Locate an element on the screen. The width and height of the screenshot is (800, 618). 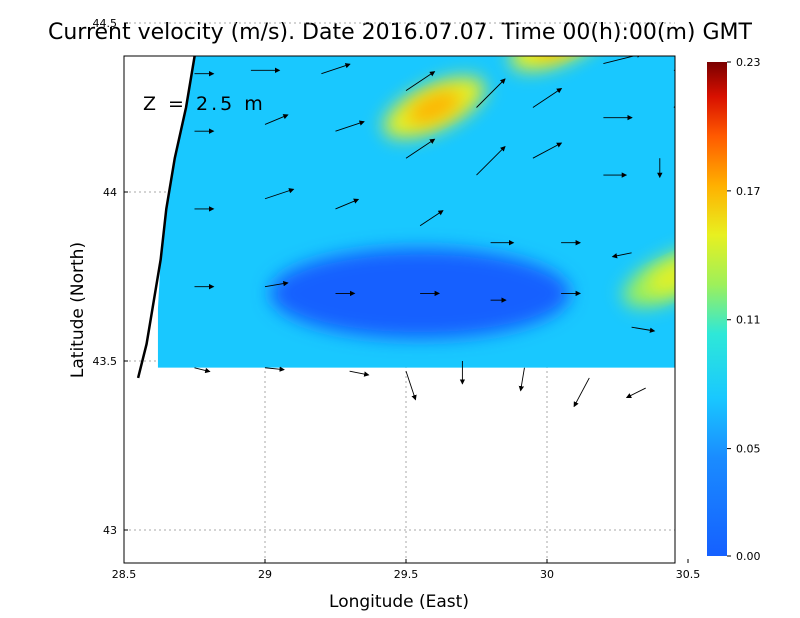
y-tick-label: 43 is located at coordinates (110, 530).